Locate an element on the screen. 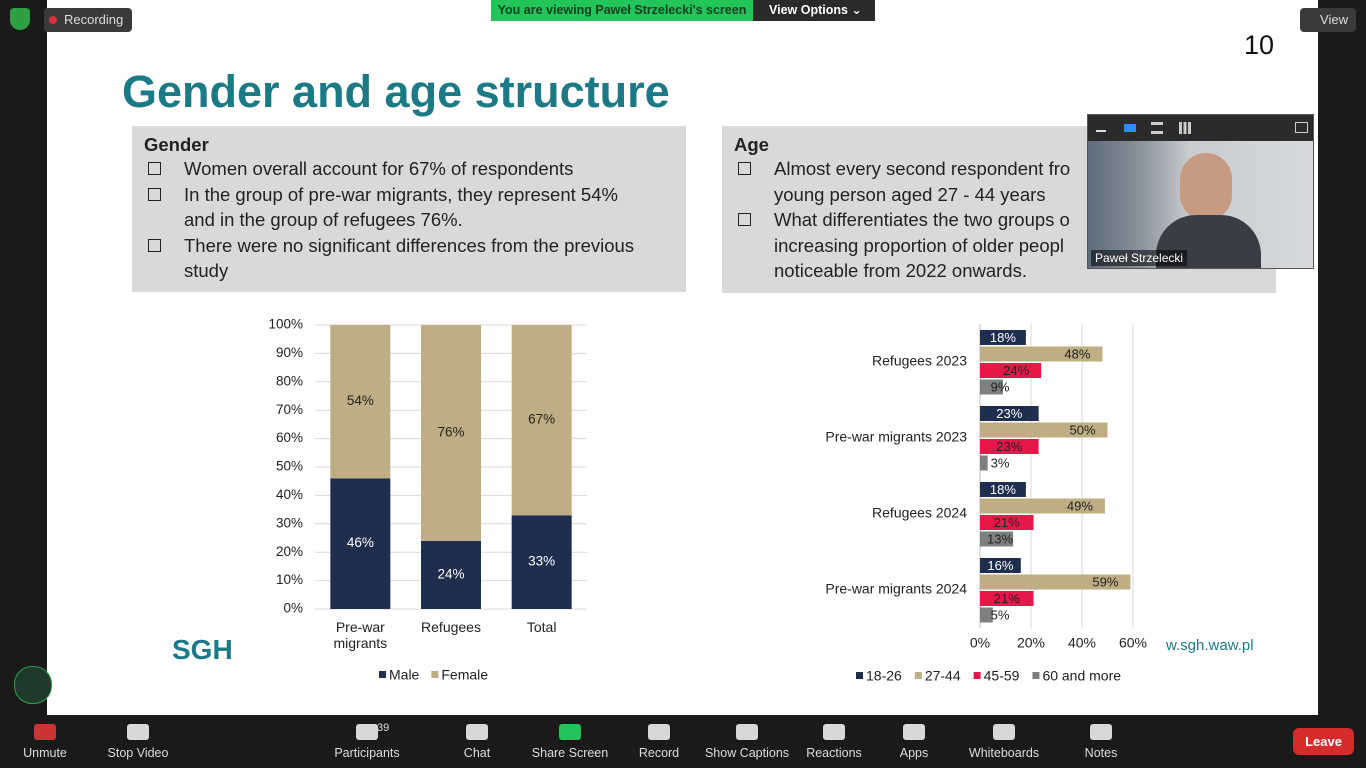  toolbar-label: Show Captions is located at coordinates (747, 753).